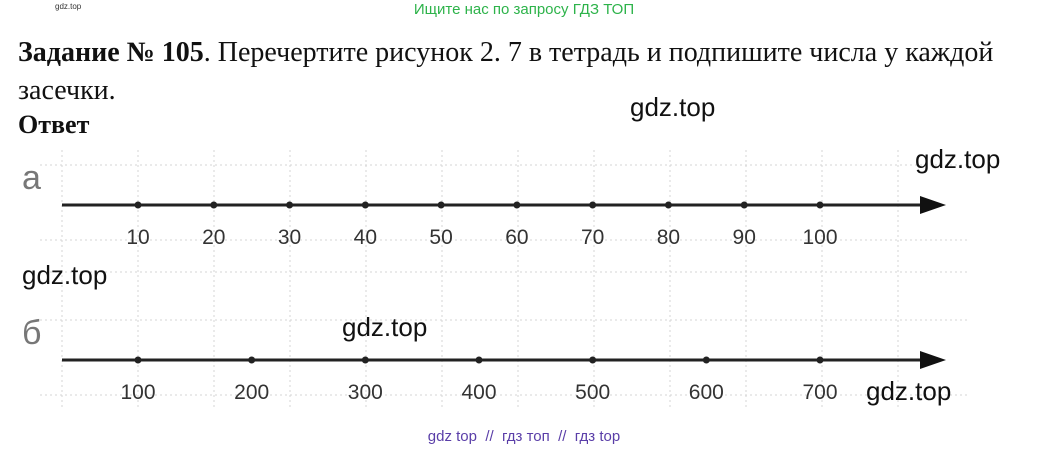 The image size is (1048, 452). I want to click on task-heading: Задание № 105, so click(111, 52).